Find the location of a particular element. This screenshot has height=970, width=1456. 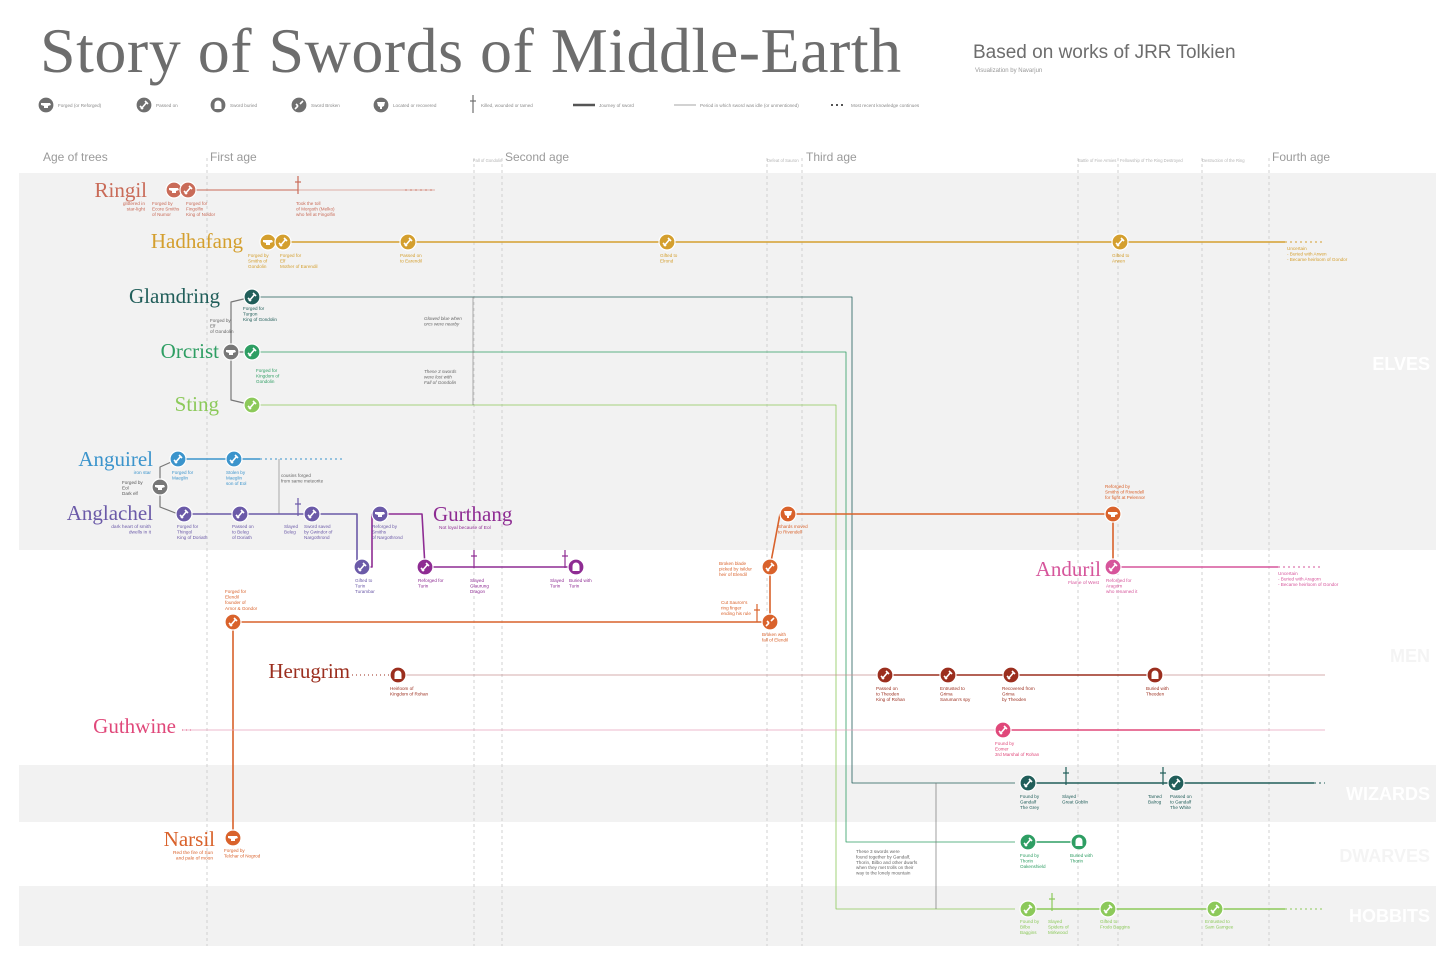

anvil-shape is located at coordinates (46, 105).